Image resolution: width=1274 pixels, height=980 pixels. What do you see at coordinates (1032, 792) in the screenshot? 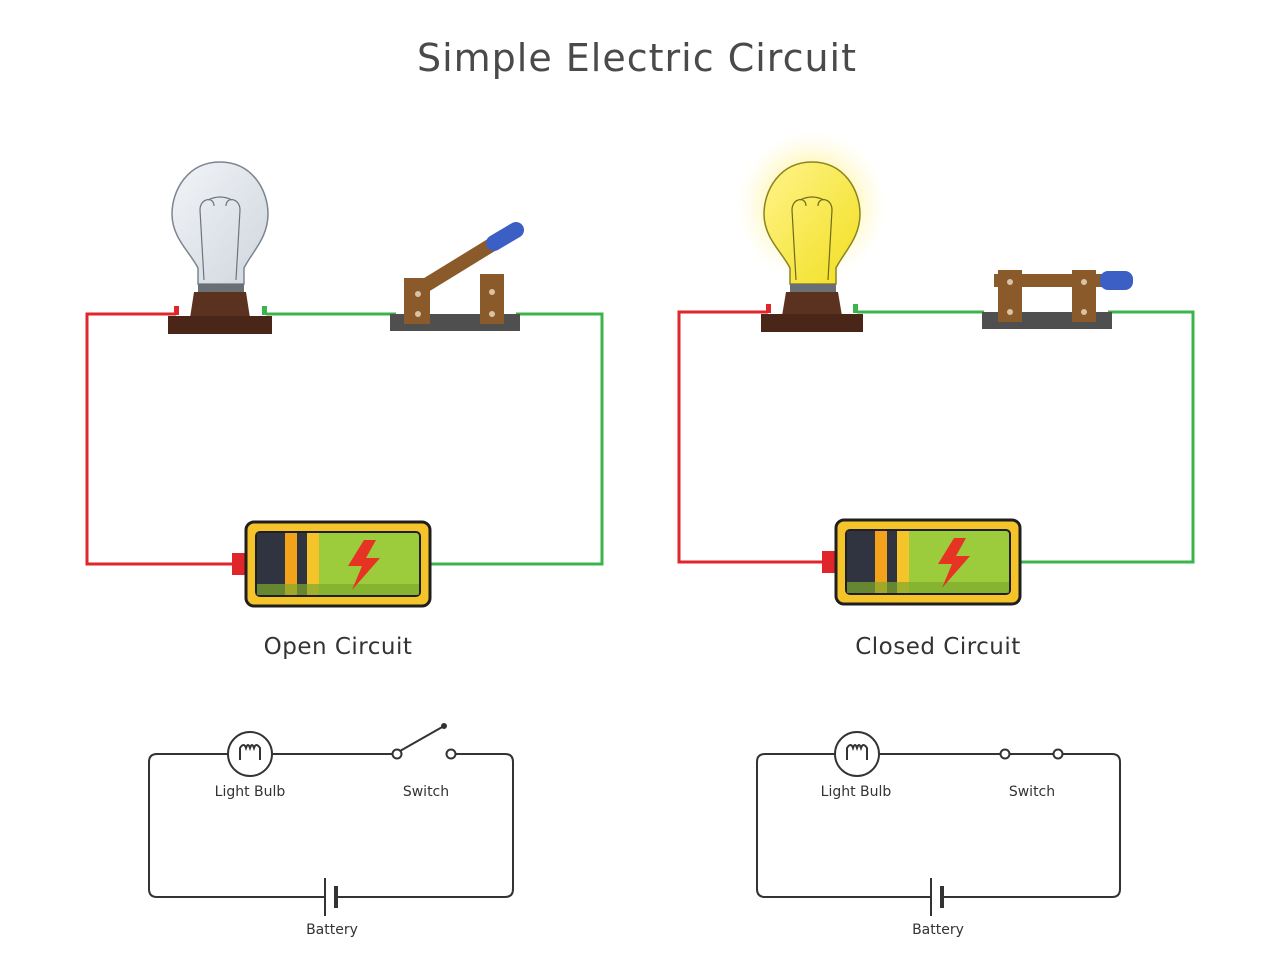
I see `closed-switch-label: Switch` at bounding box center [1032, 792].